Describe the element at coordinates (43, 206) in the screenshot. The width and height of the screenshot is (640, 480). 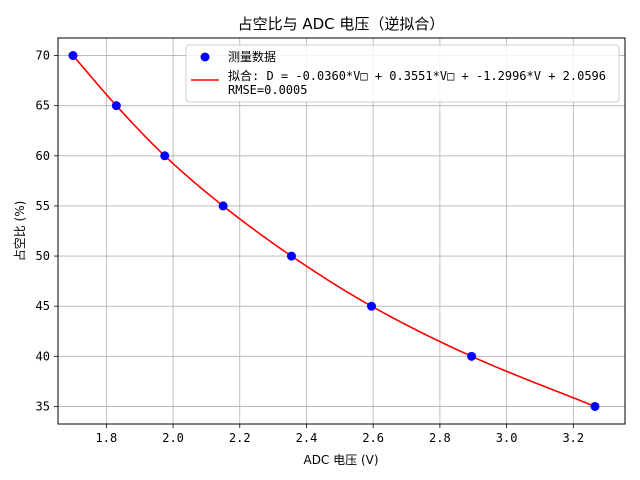
I see `y-tick-label: 55` at that location.